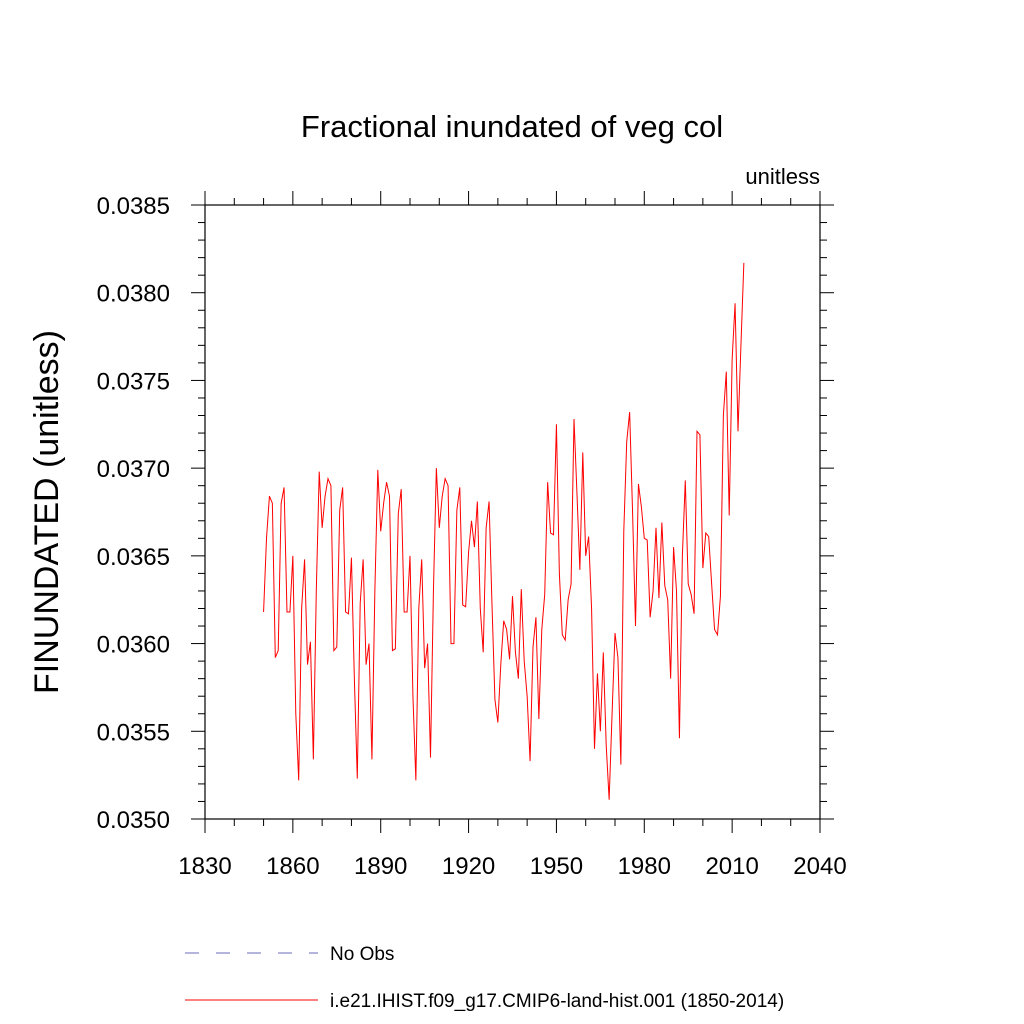  Describe the element at coordinates (512, 866) in the screenshot. I see `x-tick-labels: 1830 1860 1890 1920 1950 1980 2010 2040` at that location.